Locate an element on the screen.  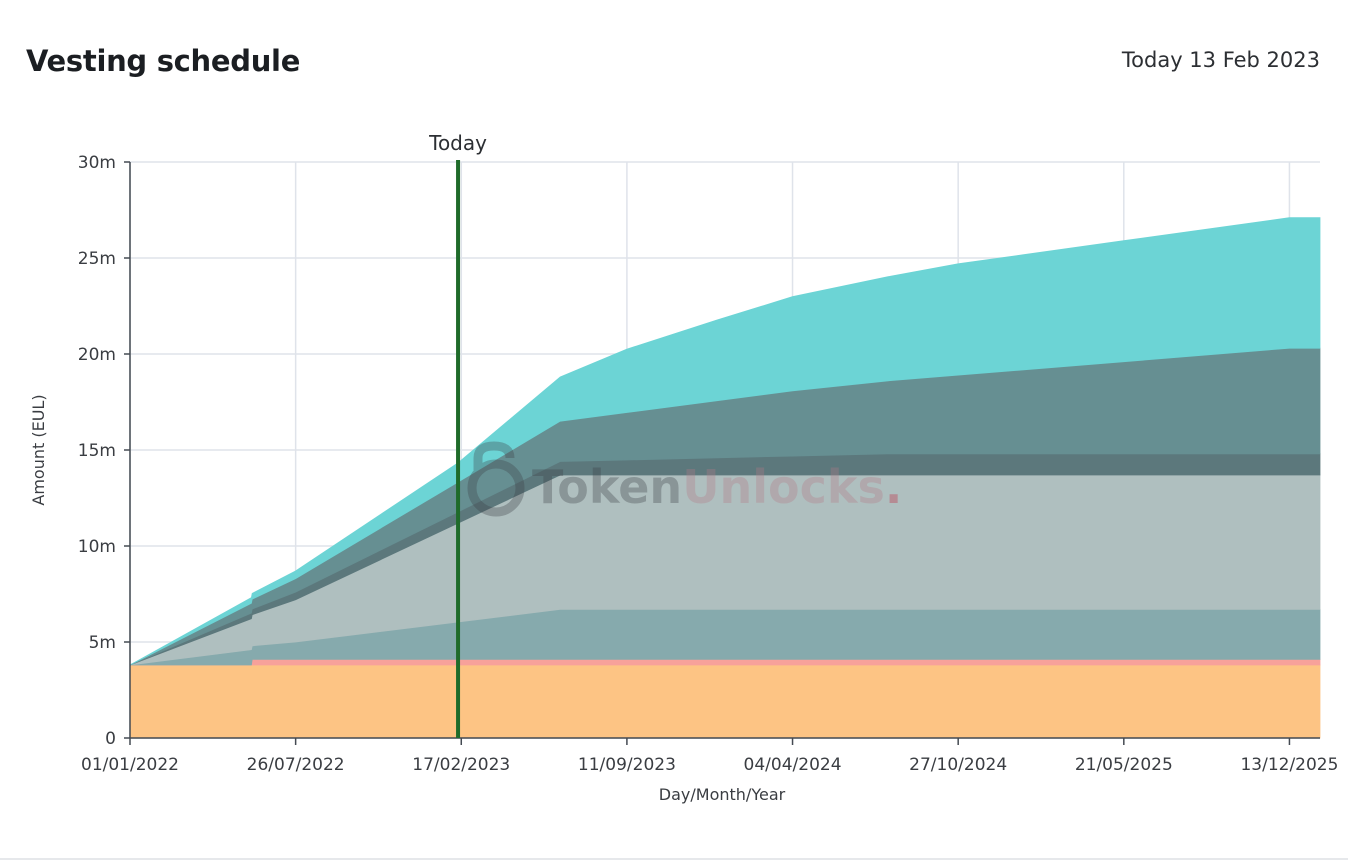
watermark-unlocks: Unlocks is located at coordinates (783, 487).